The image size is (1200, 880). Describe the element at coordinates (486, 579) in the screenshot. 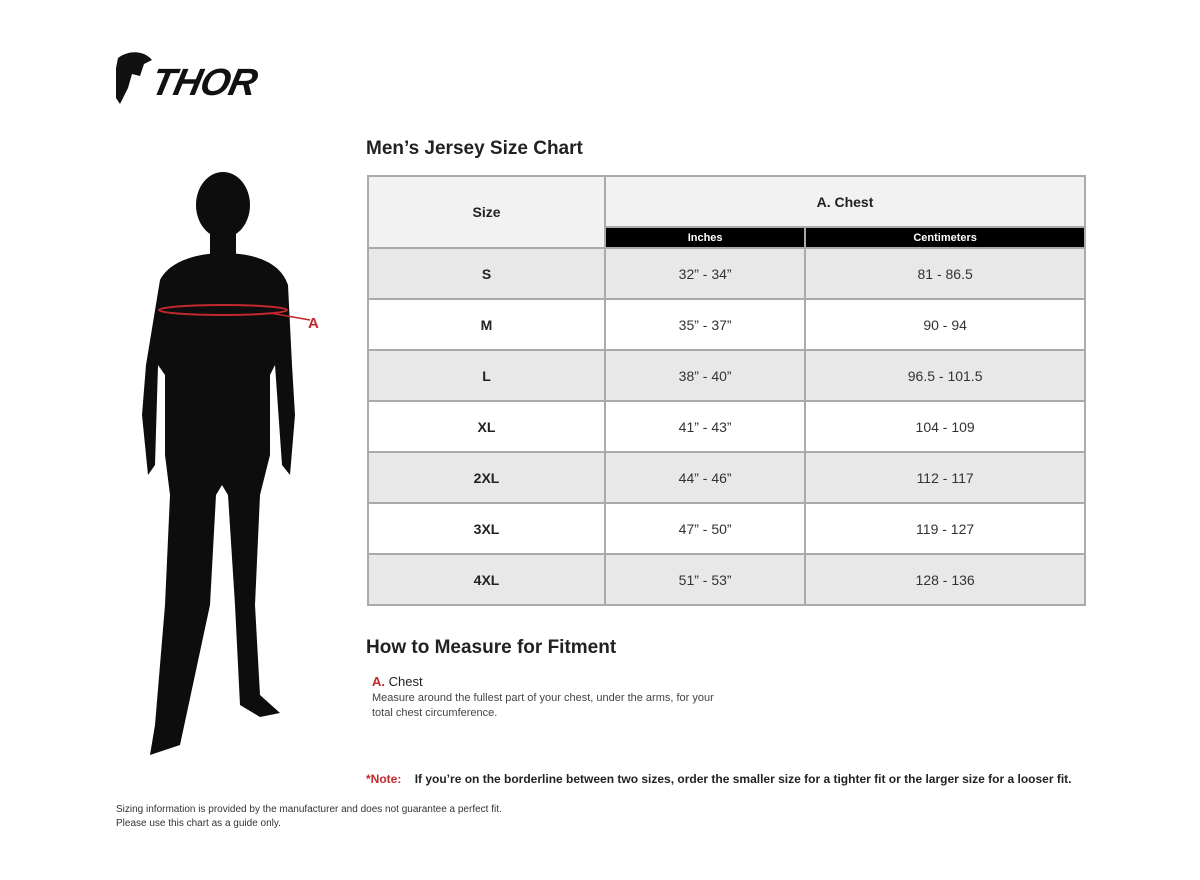

I see `size-cell: 4XL` at that location.